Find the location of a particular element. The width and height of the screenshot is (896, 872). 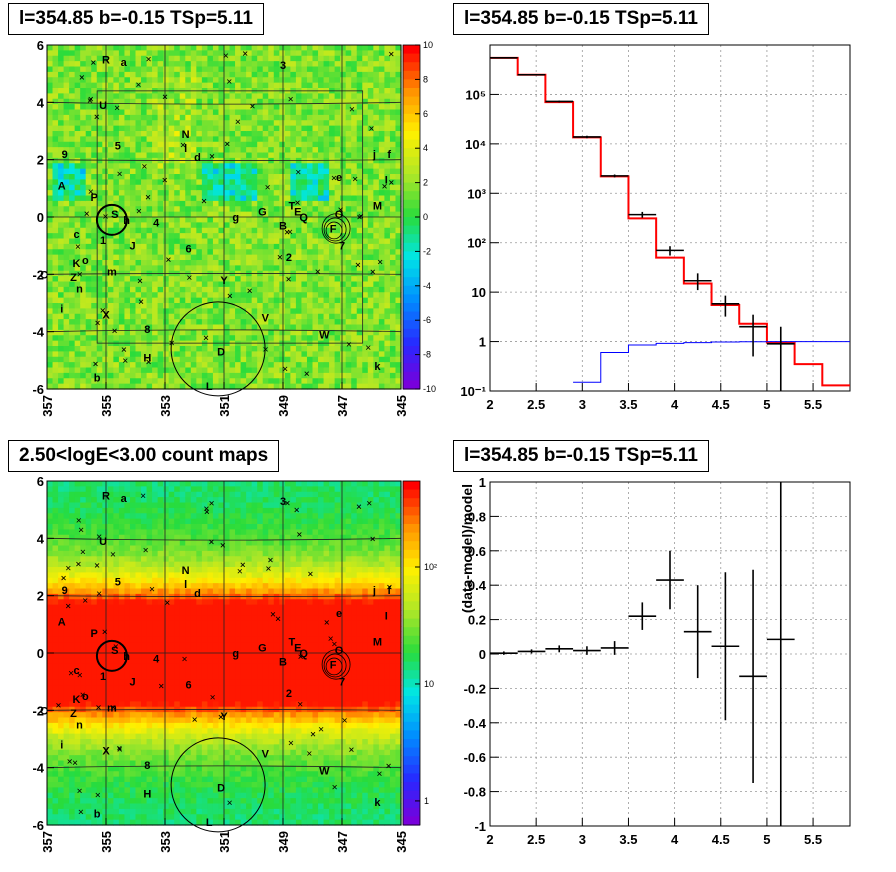

x-tick-label: 4.5 is located at coordinates (721, 839).